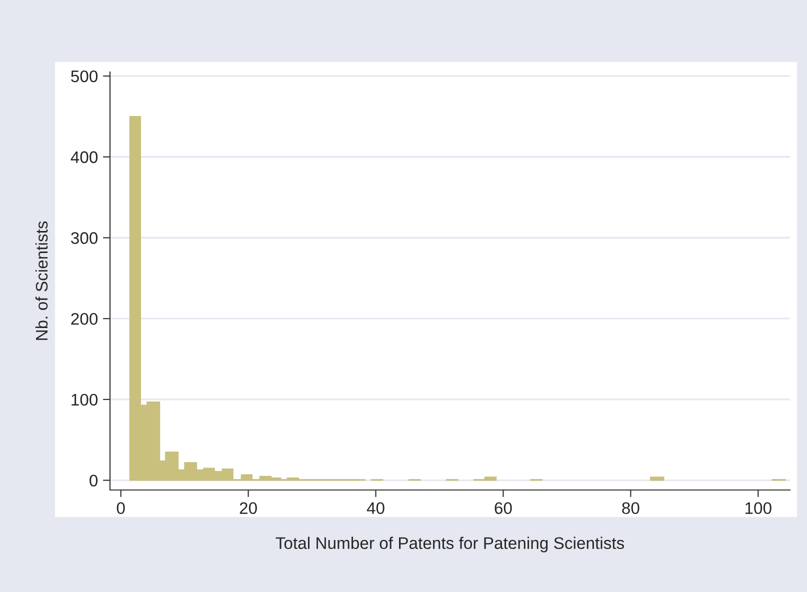  What do you see at coordinates (94, 480) in the screenshot?
I see `y-tick-label: 0` at bounding box center [94, 480].